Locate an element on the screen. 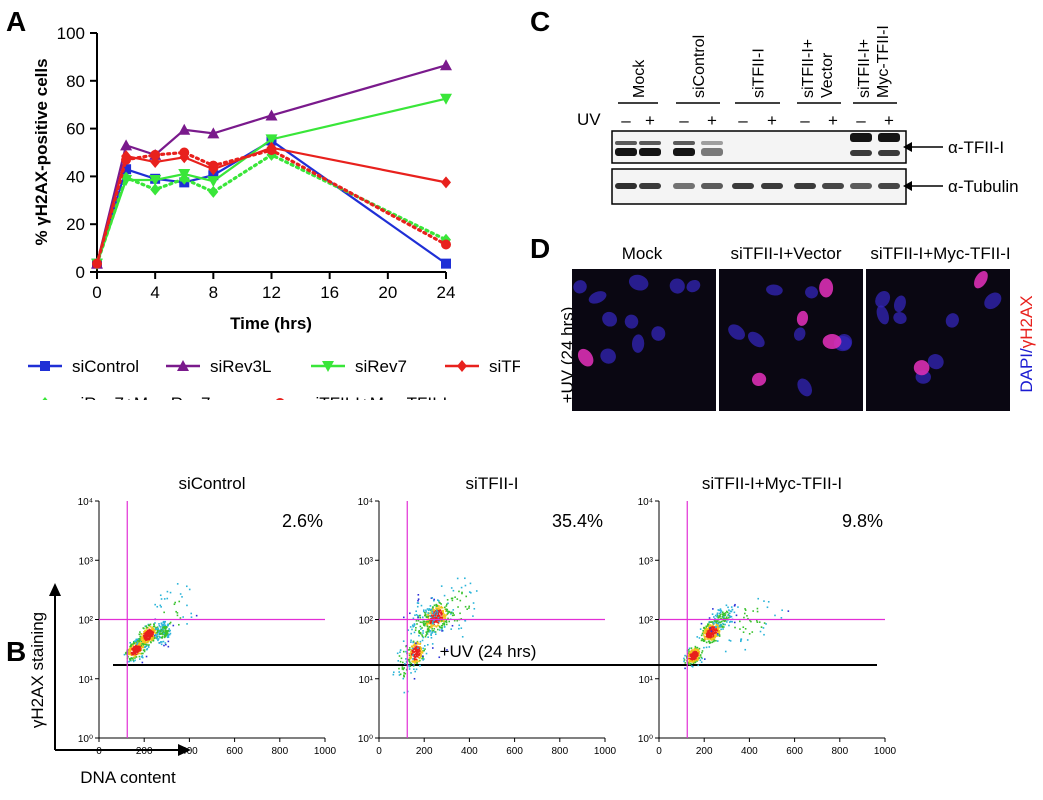 The height and width of the screenshot is (800, 1043). x-tick-label: 16 is located at coordinates (329, 292).